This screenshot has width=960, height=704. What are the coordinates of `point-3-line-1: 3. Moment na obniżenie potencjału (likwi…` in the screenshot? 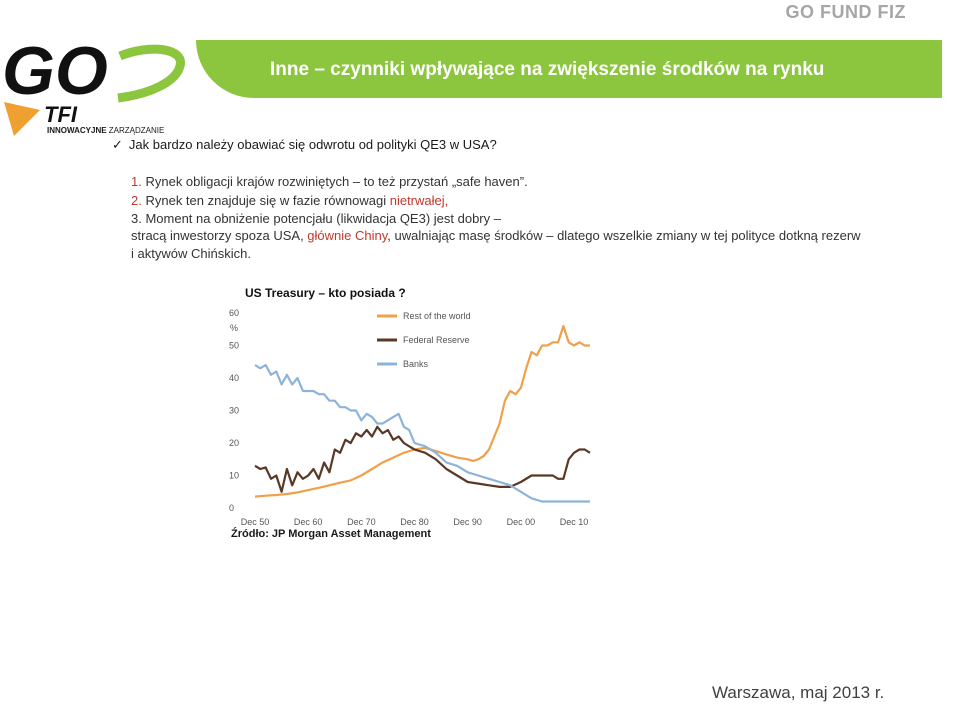 It's located at (316, 218).